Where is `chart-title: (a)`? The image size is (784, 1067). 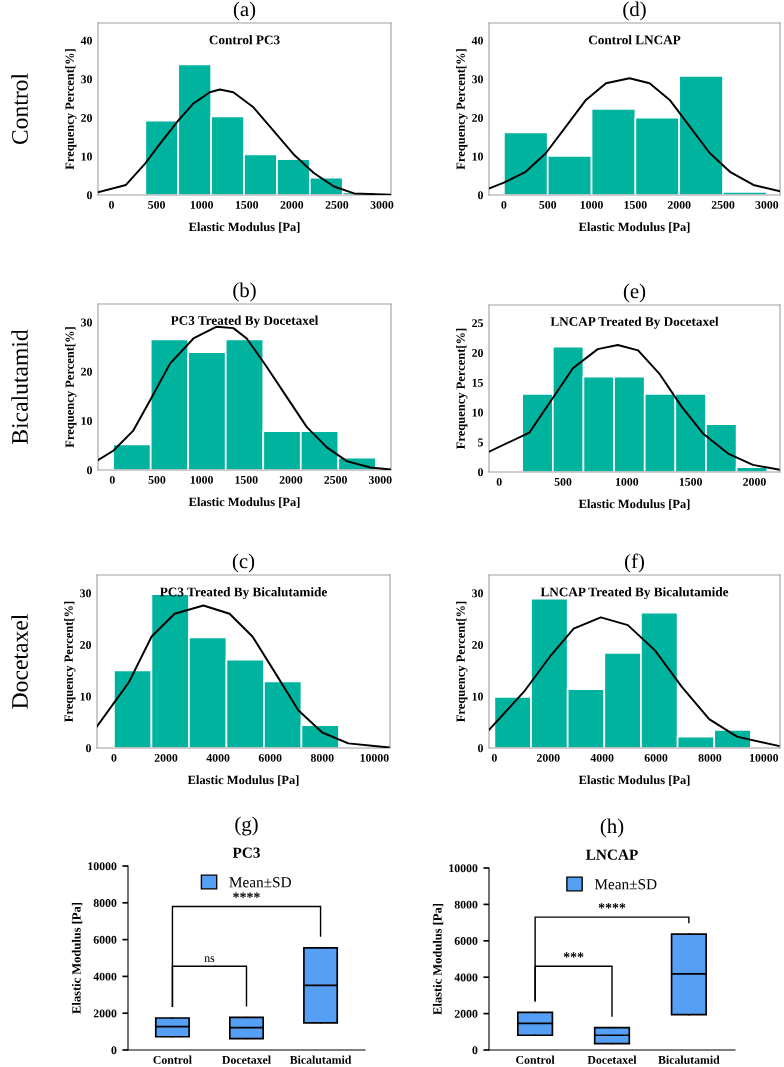 chart-title: (a) is located at coordinates (244, 11).